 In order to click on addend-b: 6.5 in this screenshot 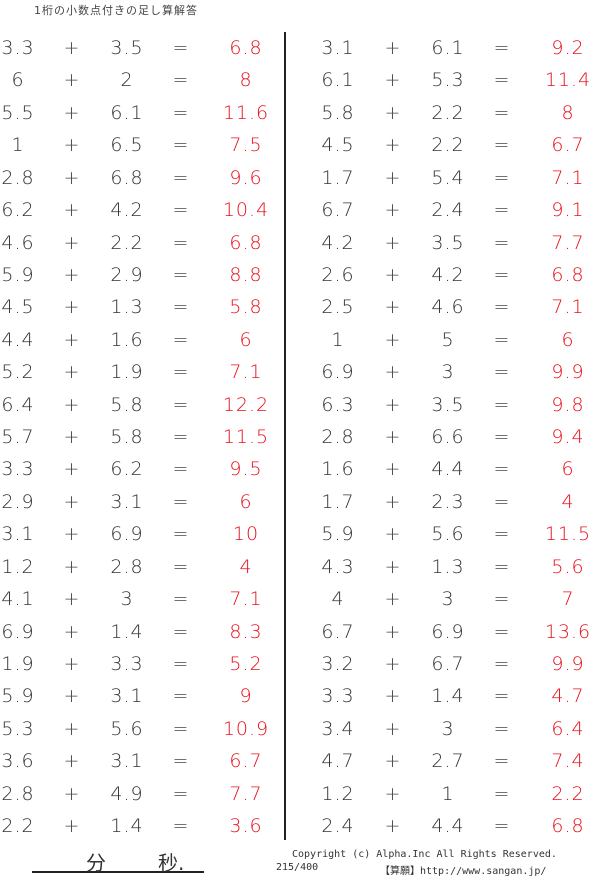, I will do `click(127, 145)`.